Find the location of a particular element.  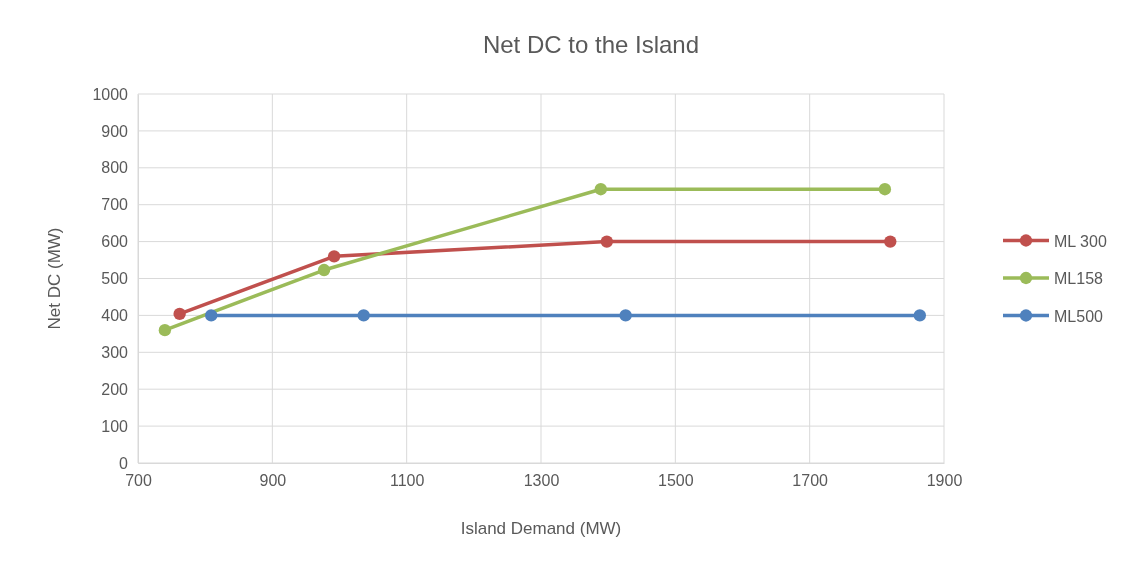

x-tick-label: 1100 is located at coordinates (407, 481).